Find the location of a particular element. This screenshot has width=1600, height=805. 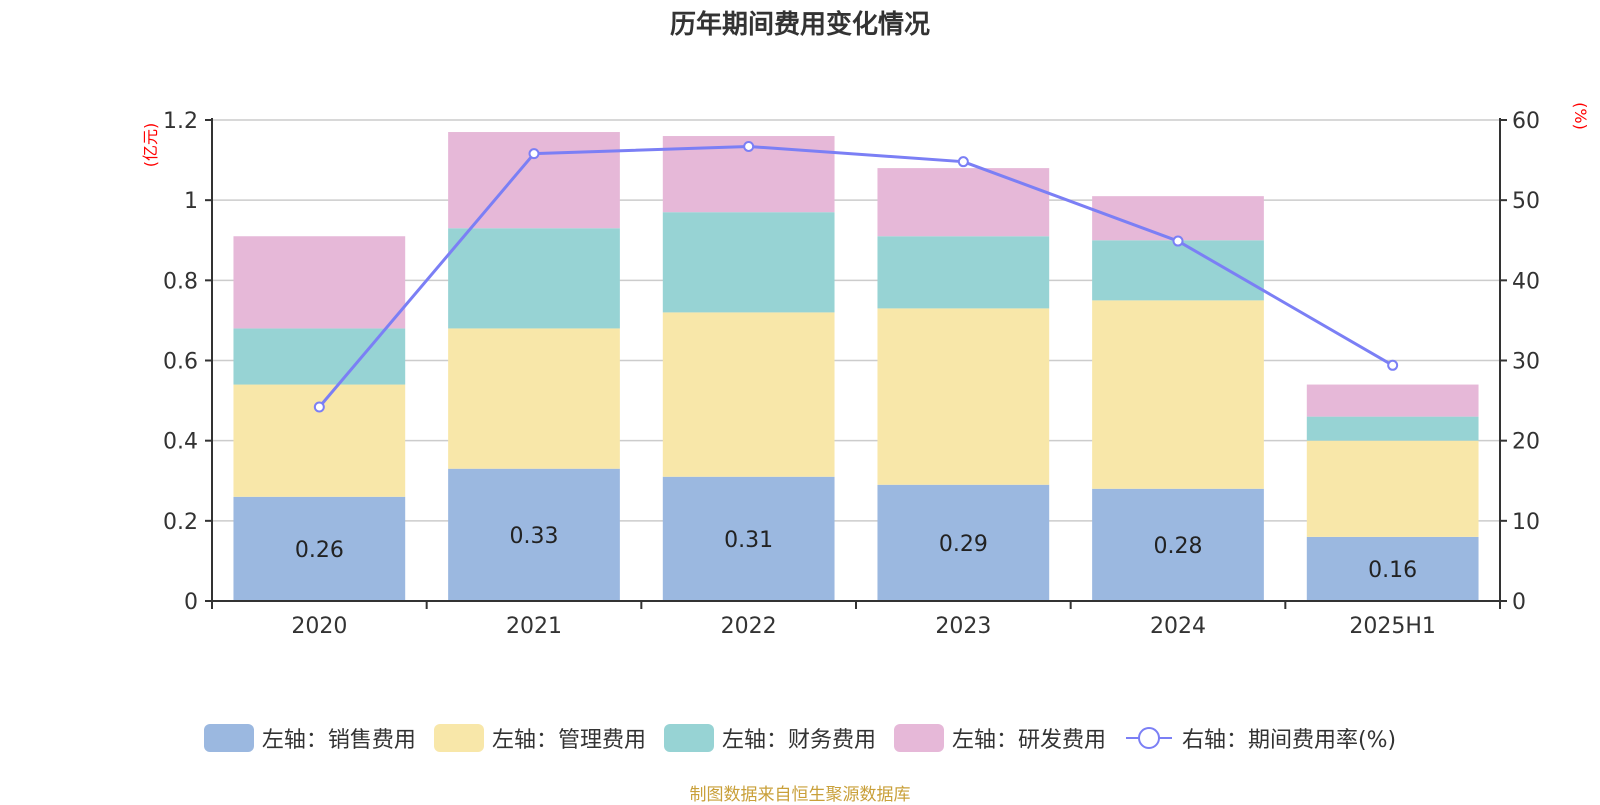

y-right-tick-label: 10 is located at coordinates (1526, 522).